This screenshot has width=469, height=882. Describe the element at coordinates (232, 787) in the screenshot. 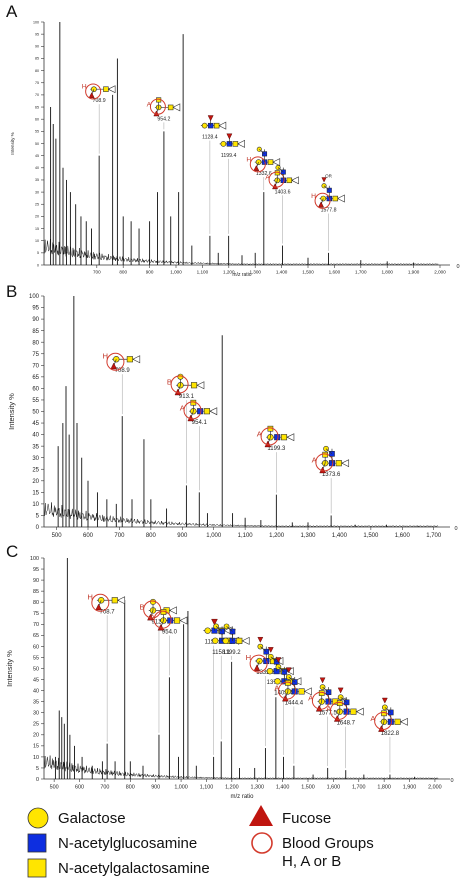

I see `x-tick-label: 1,200` at that location.